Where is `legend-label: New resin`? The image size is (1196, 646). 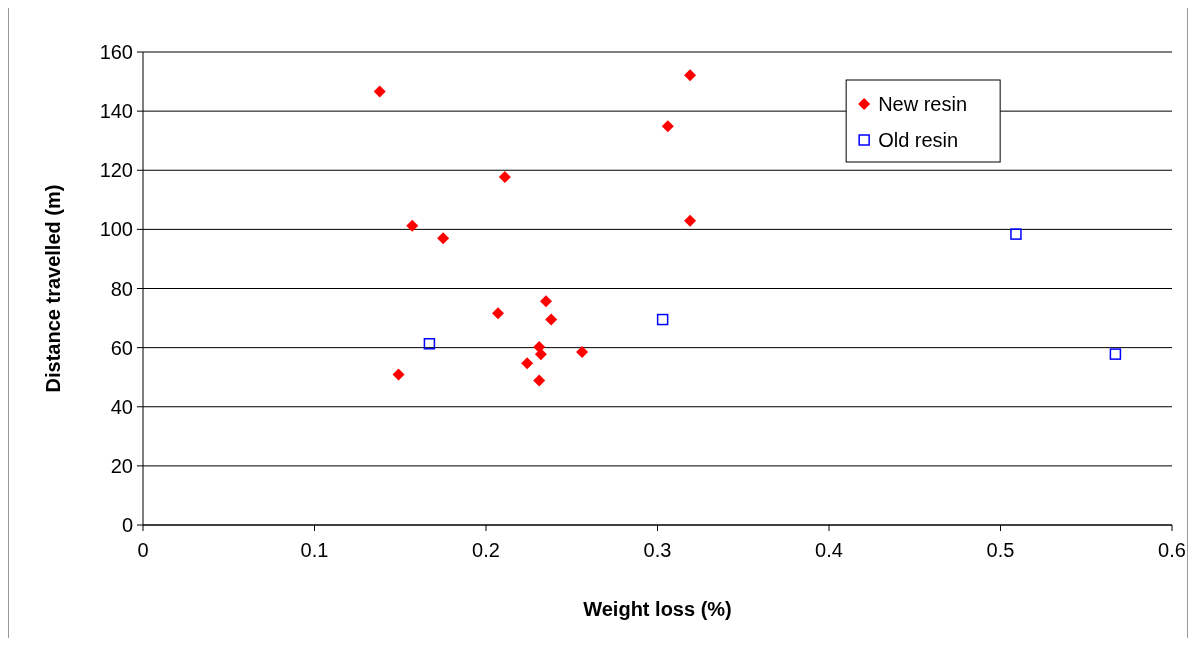
legend-label: New resin is located at coordinates (923, 104).